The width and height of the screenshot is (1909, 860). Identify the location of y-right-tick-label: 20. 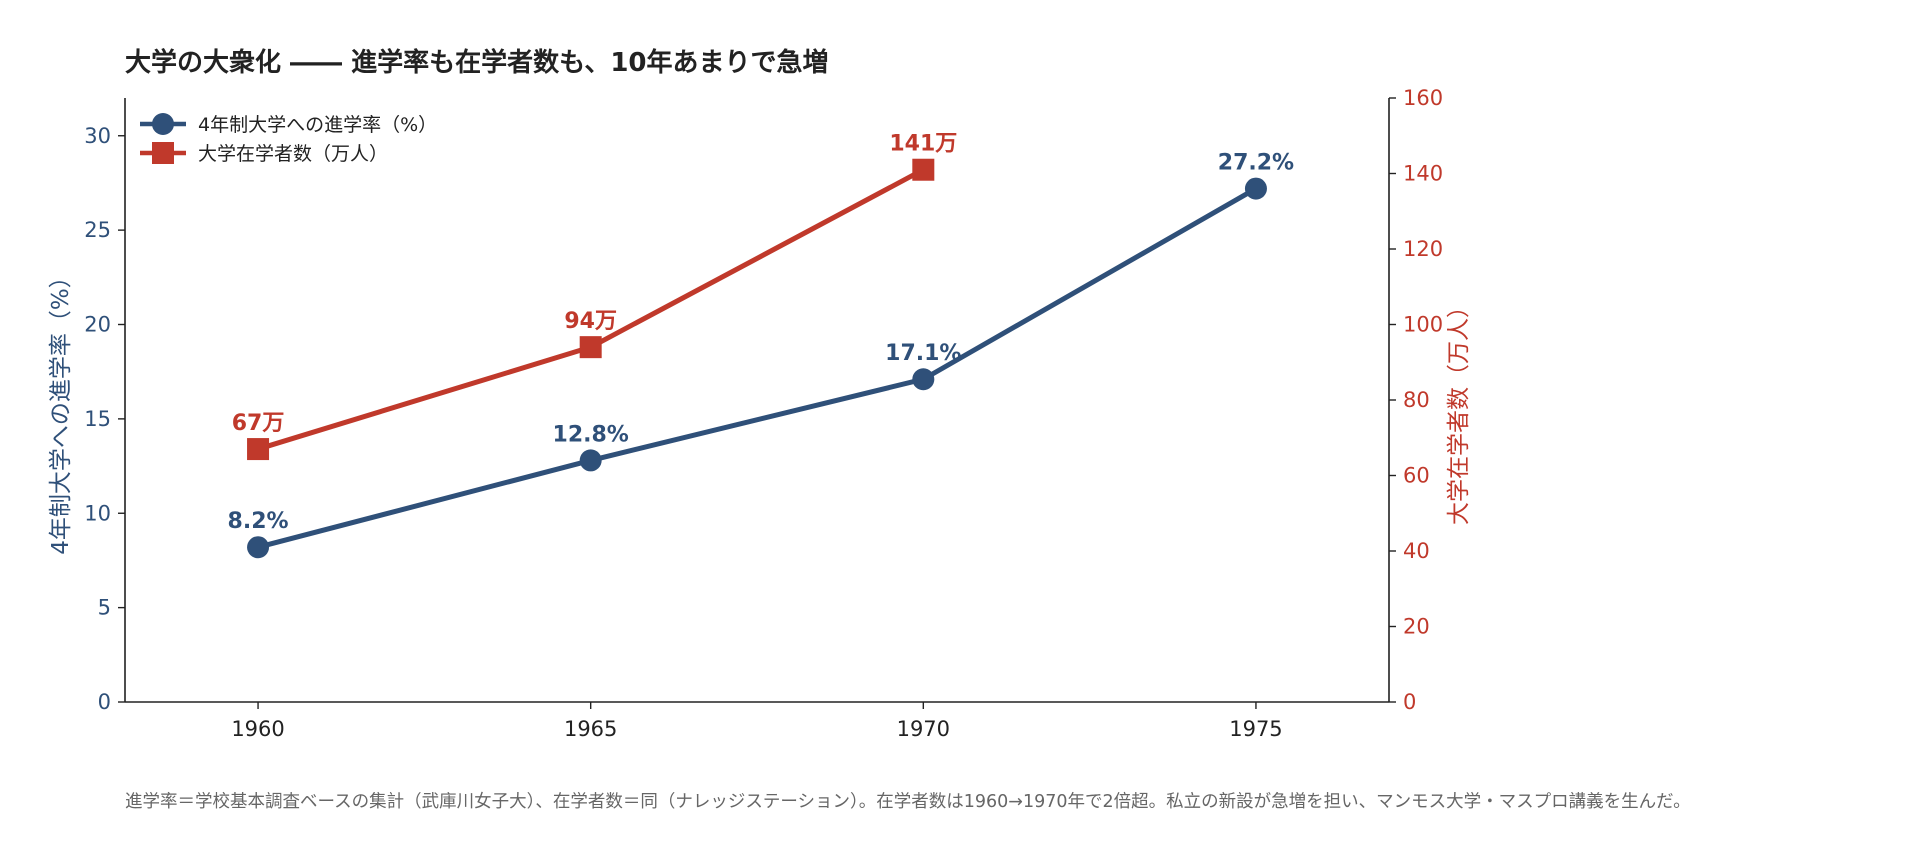
(1416, 627).